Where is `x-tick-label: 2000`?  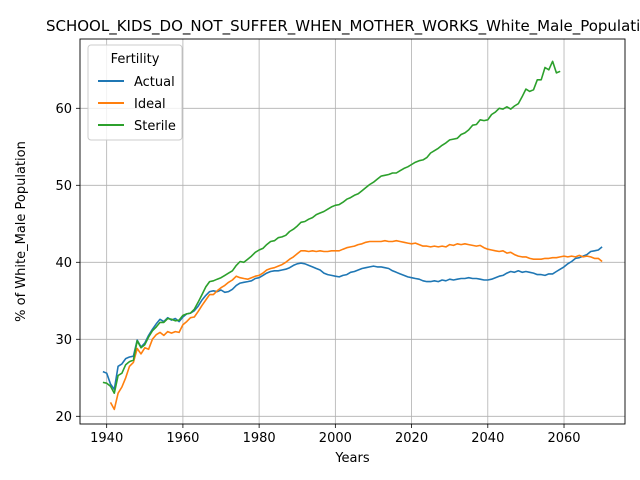
x-tick-label: 2000 is located at coordinates (335, 438).